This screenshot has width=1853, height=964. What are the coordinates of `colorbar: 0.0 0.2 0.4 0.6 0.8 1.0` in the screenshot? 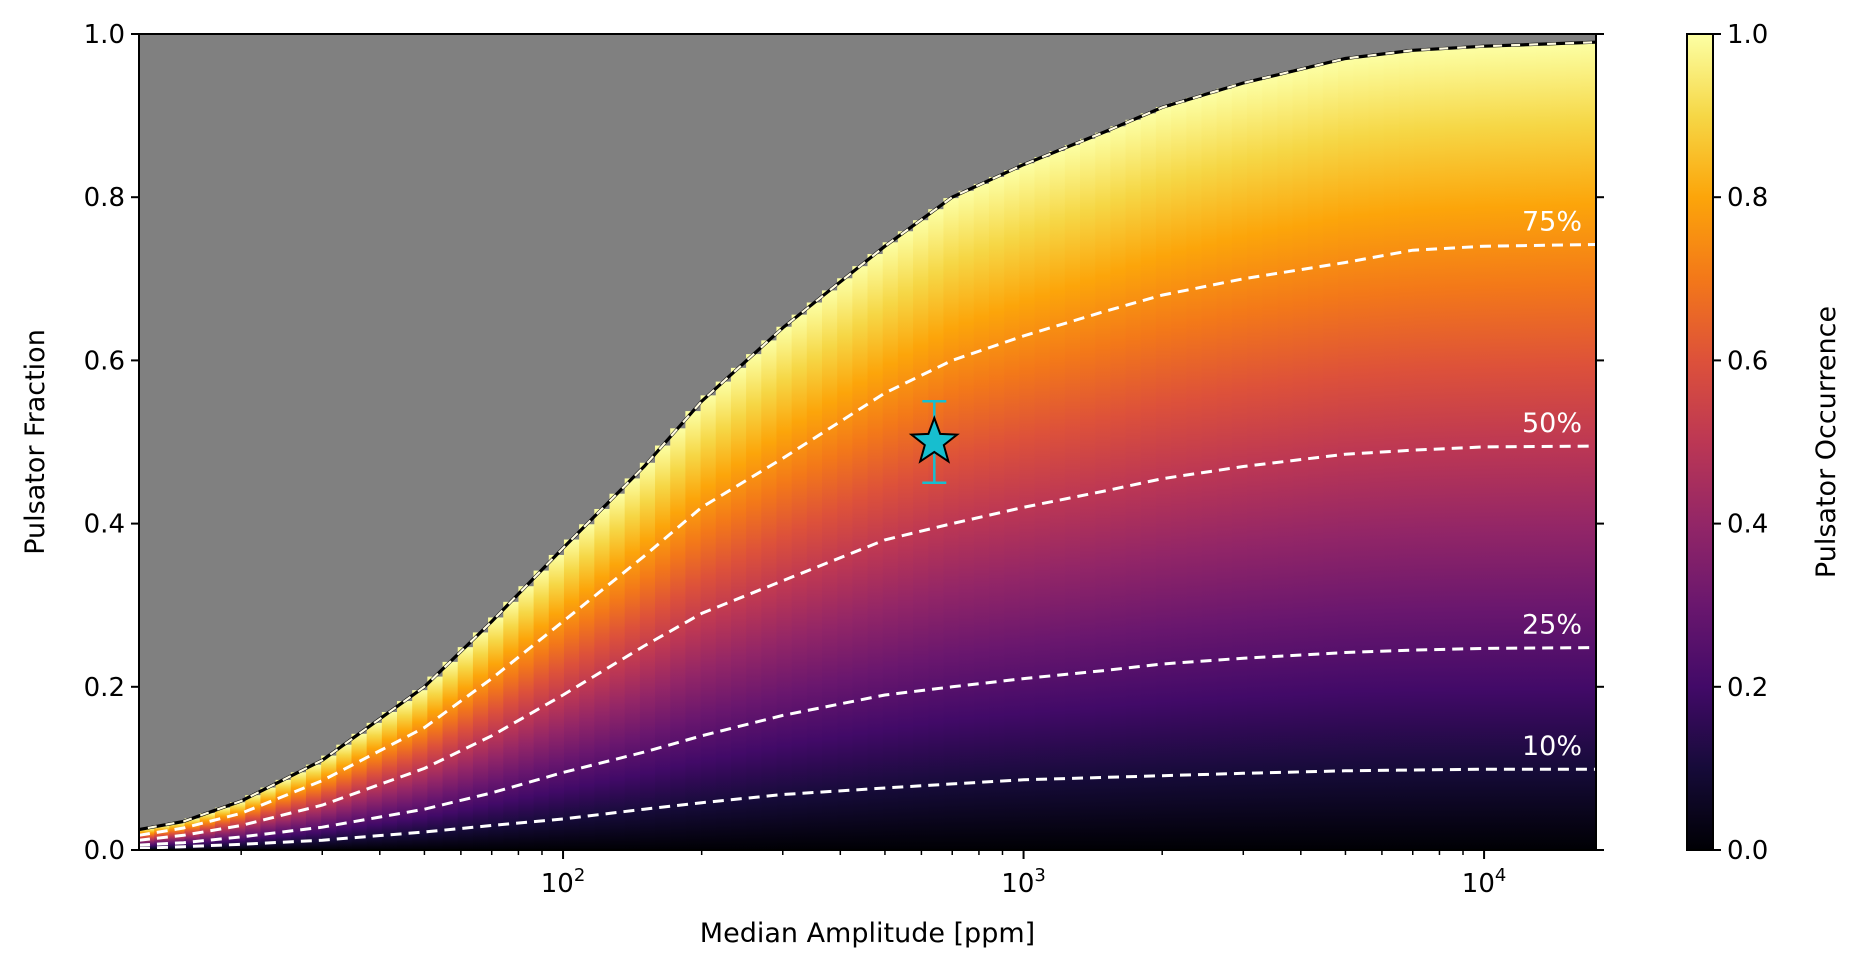 It's located at (1727, 443).